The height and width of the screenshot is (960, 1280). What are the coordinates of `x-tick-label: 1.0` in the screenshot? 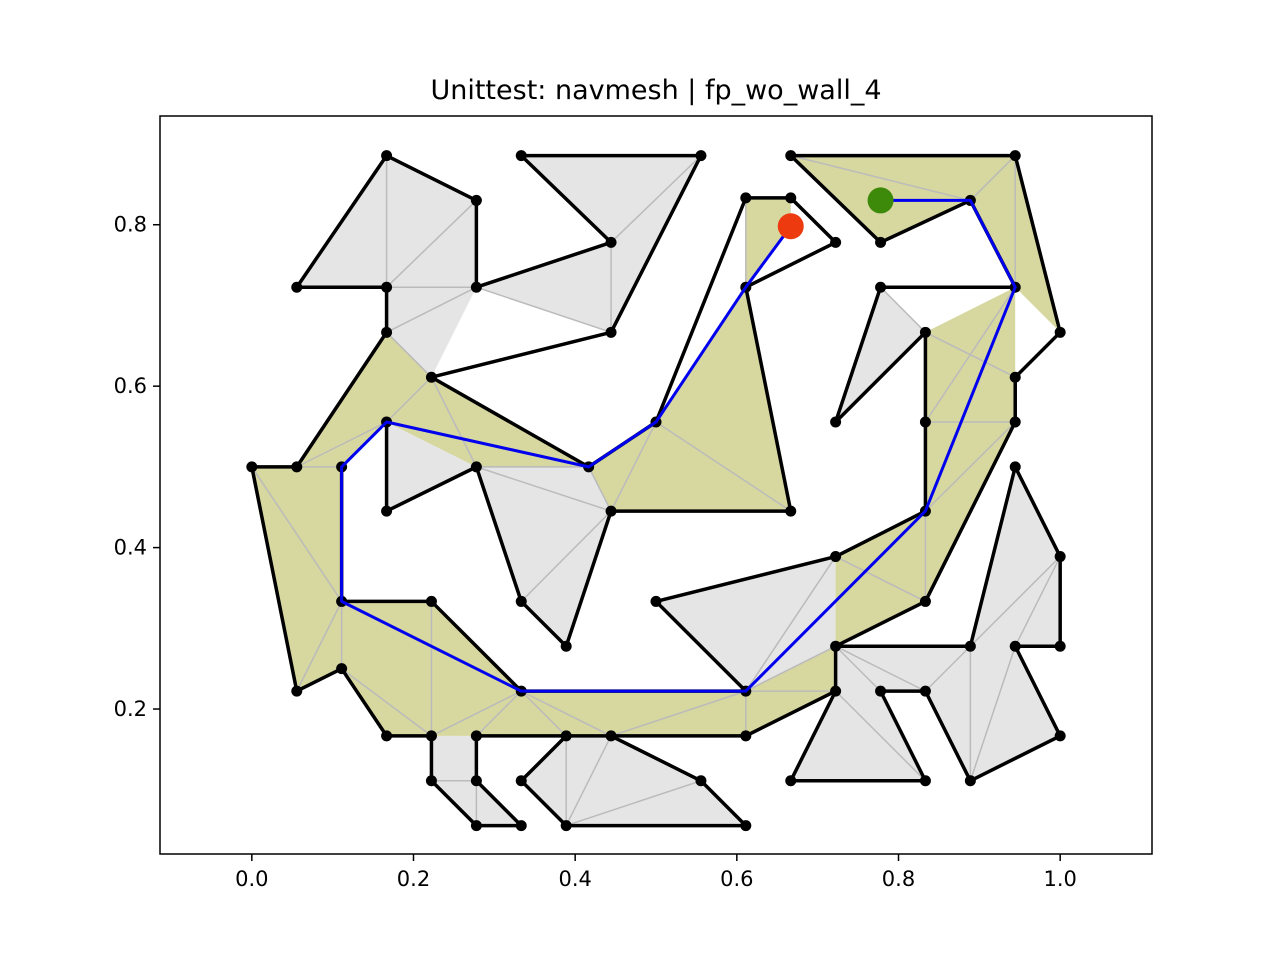 It's located at (1059, 879).